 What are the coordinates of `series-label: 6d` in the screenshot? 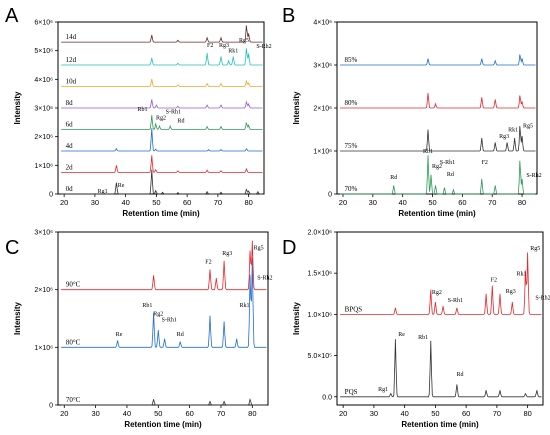 It's located at (70, 125).